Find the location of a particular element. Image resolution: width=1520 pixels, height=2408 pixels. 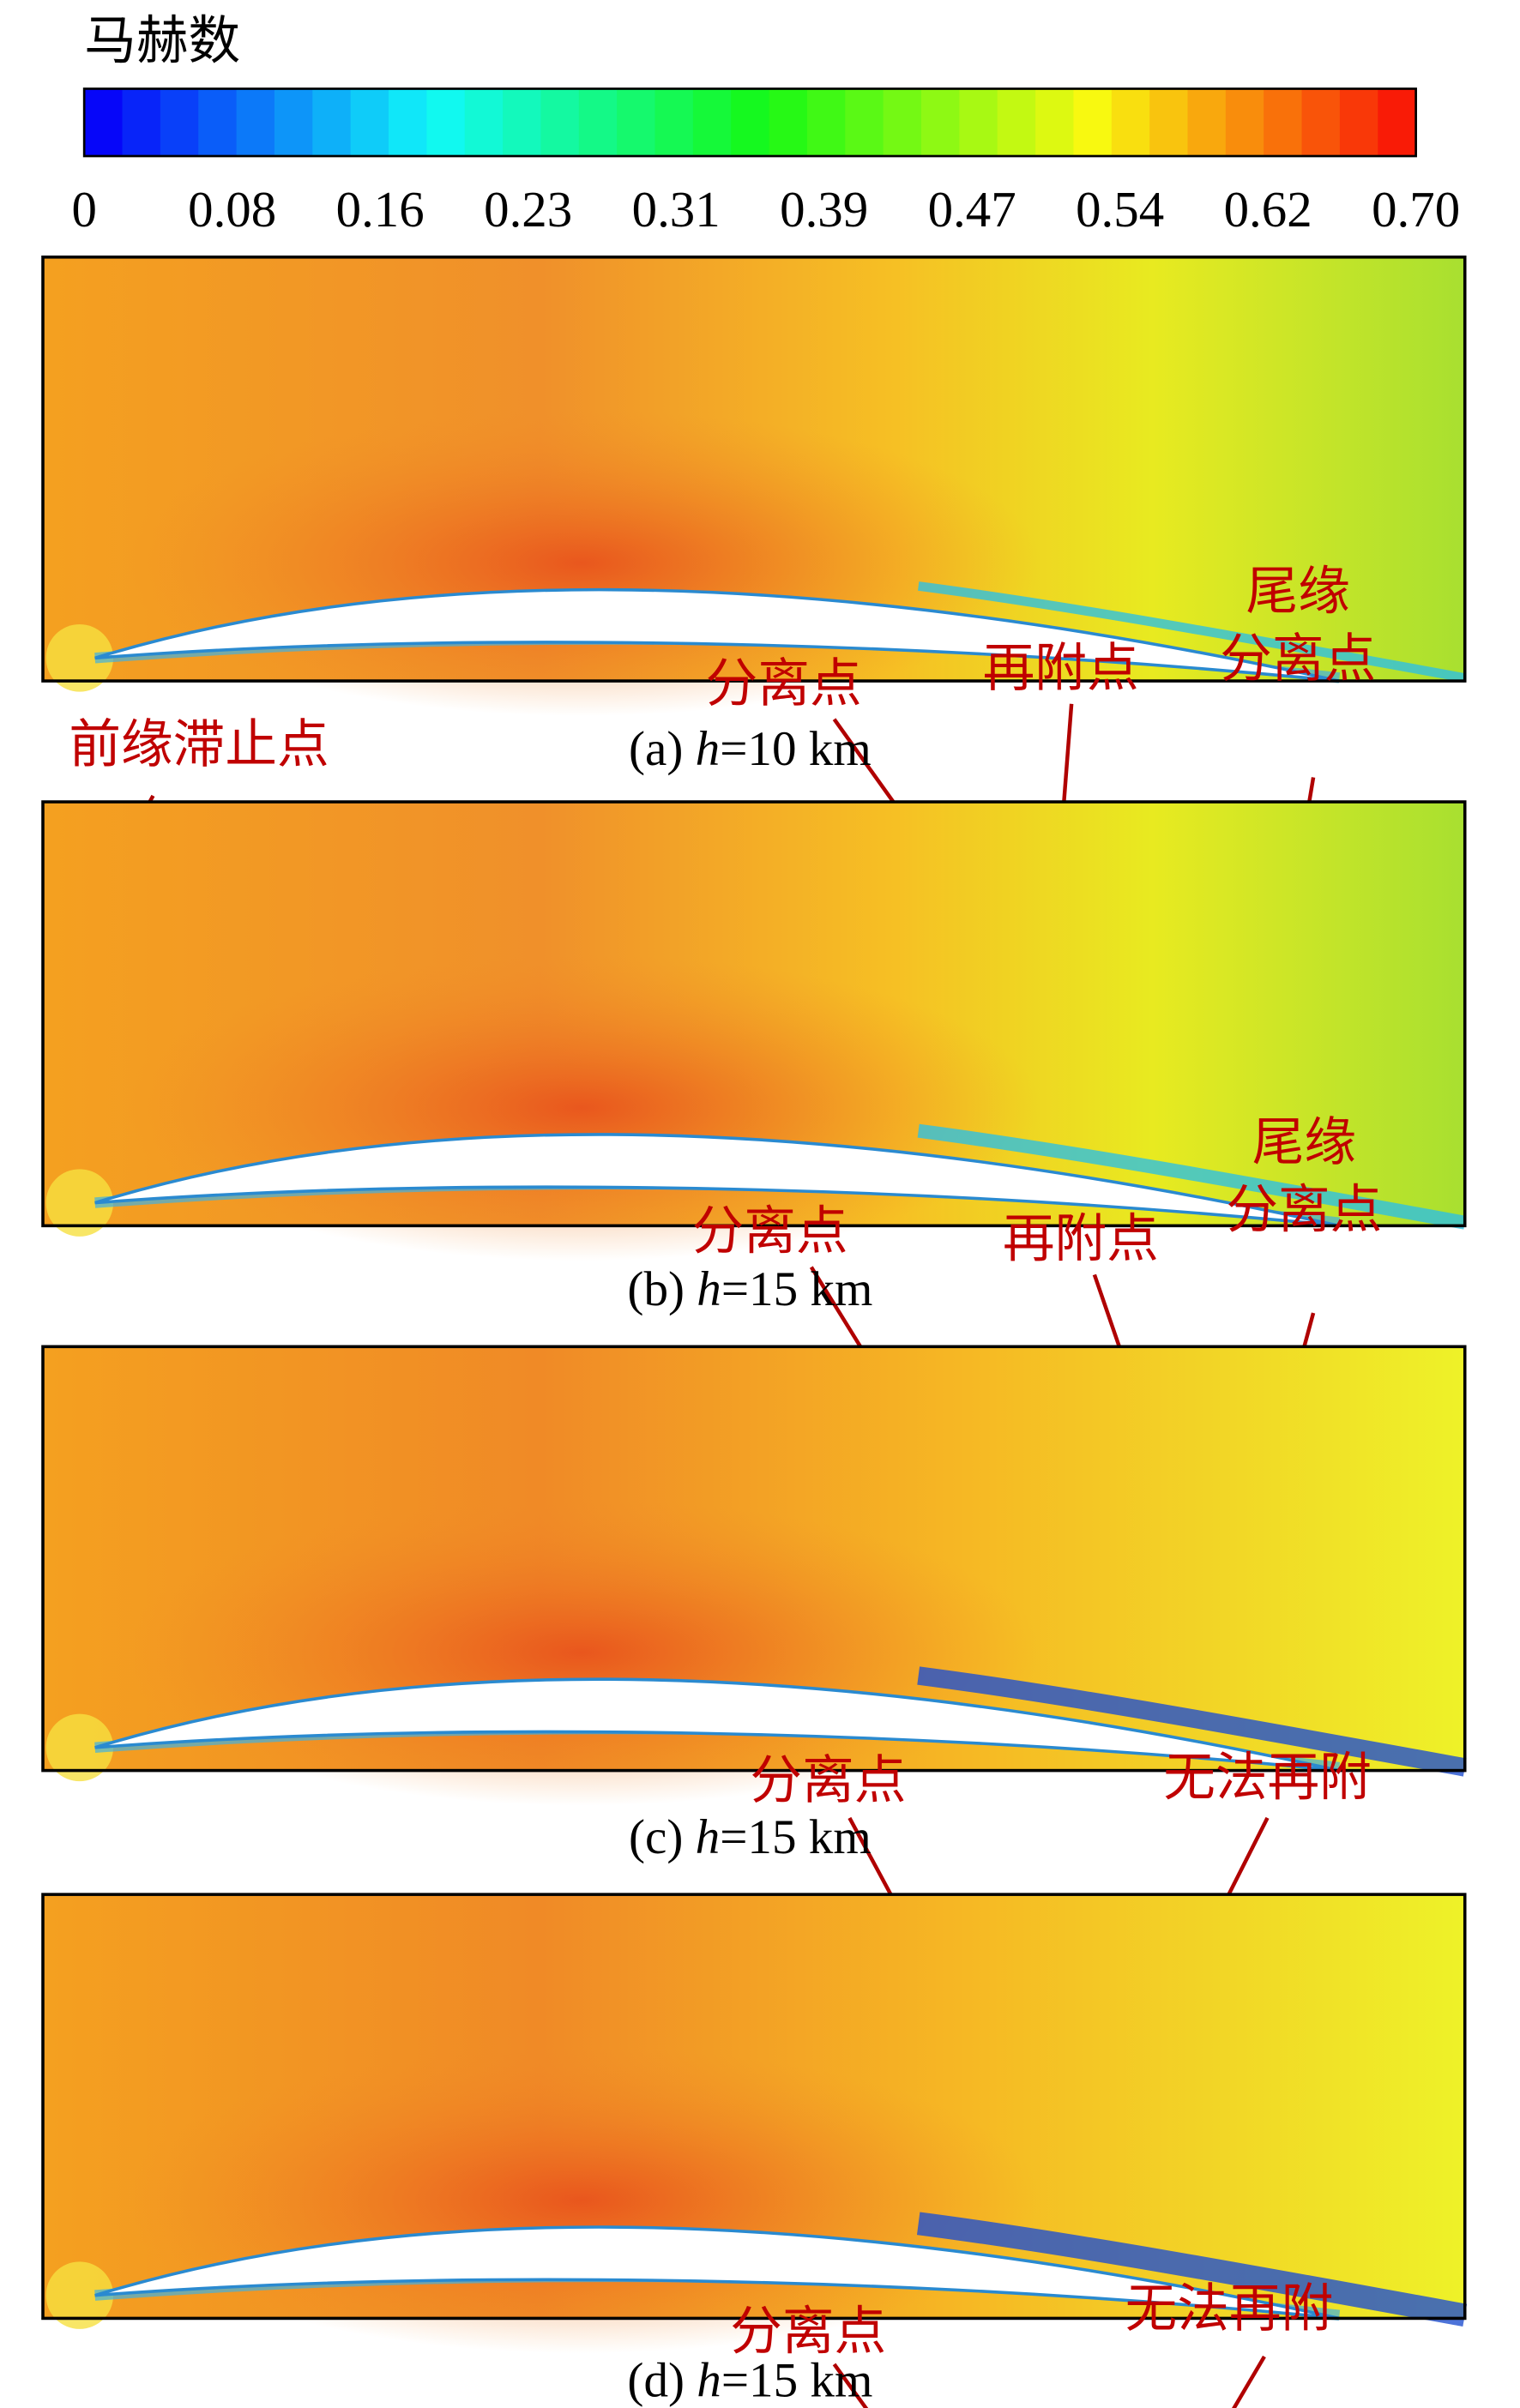

colorbar-tick-label: 0.16 is located at coordinates (380, 210).